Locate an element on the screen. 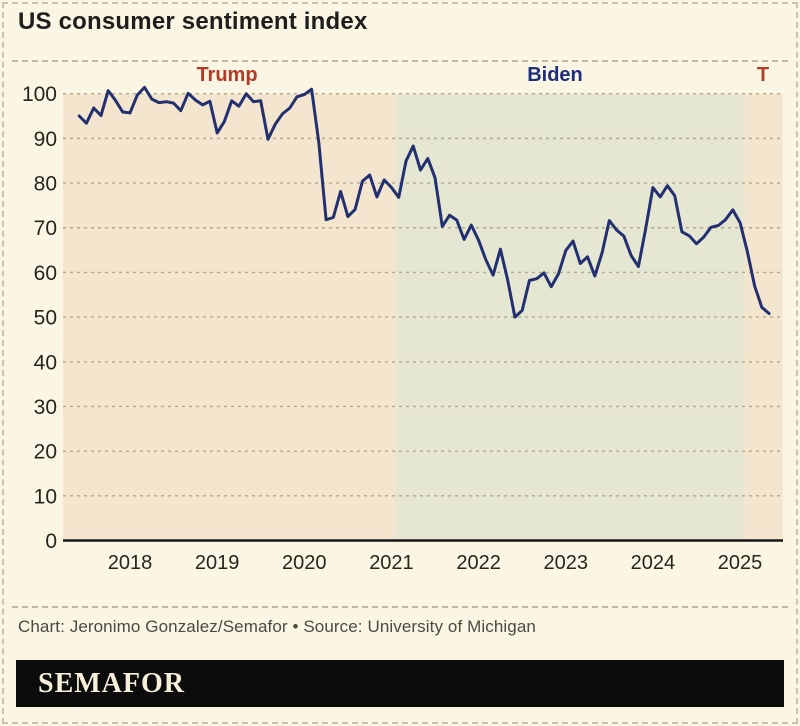 The width and height of the screenshot is (800, 726). y-tick-label-20: 20 is located at coordinates (45, 452).